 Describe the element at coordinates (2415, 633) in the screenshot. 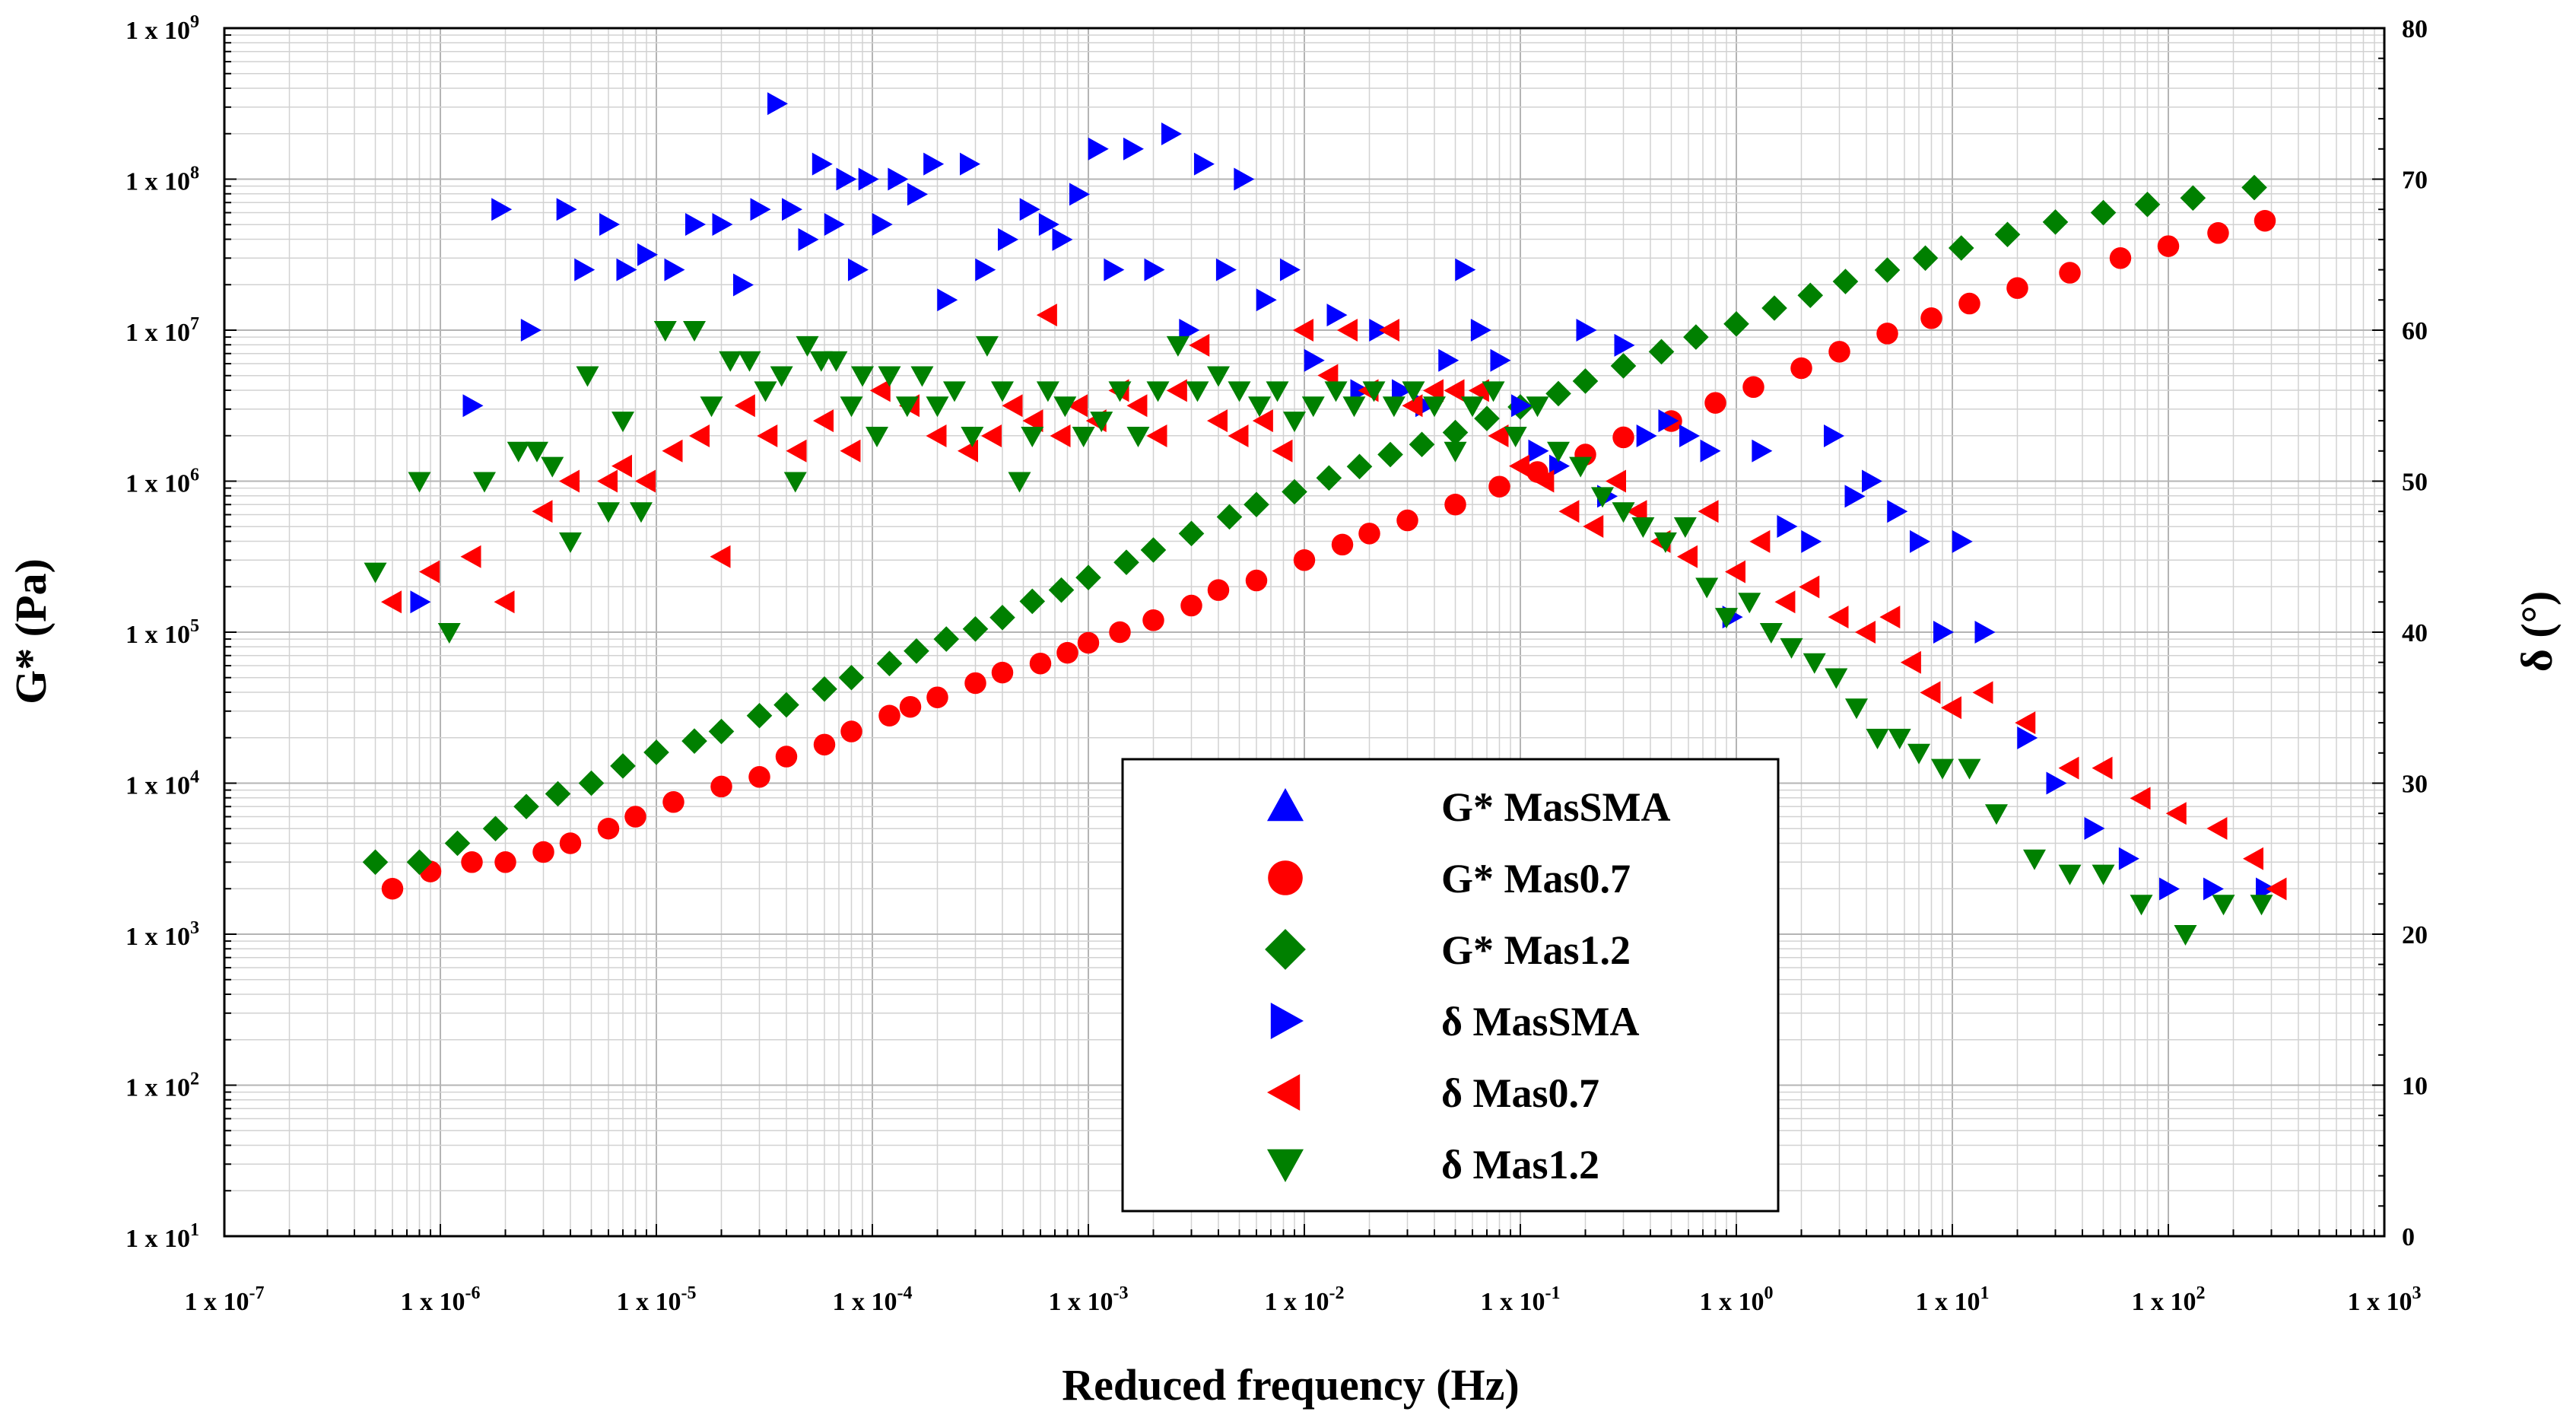

I see `y-right-tick-label: 40` at that location.